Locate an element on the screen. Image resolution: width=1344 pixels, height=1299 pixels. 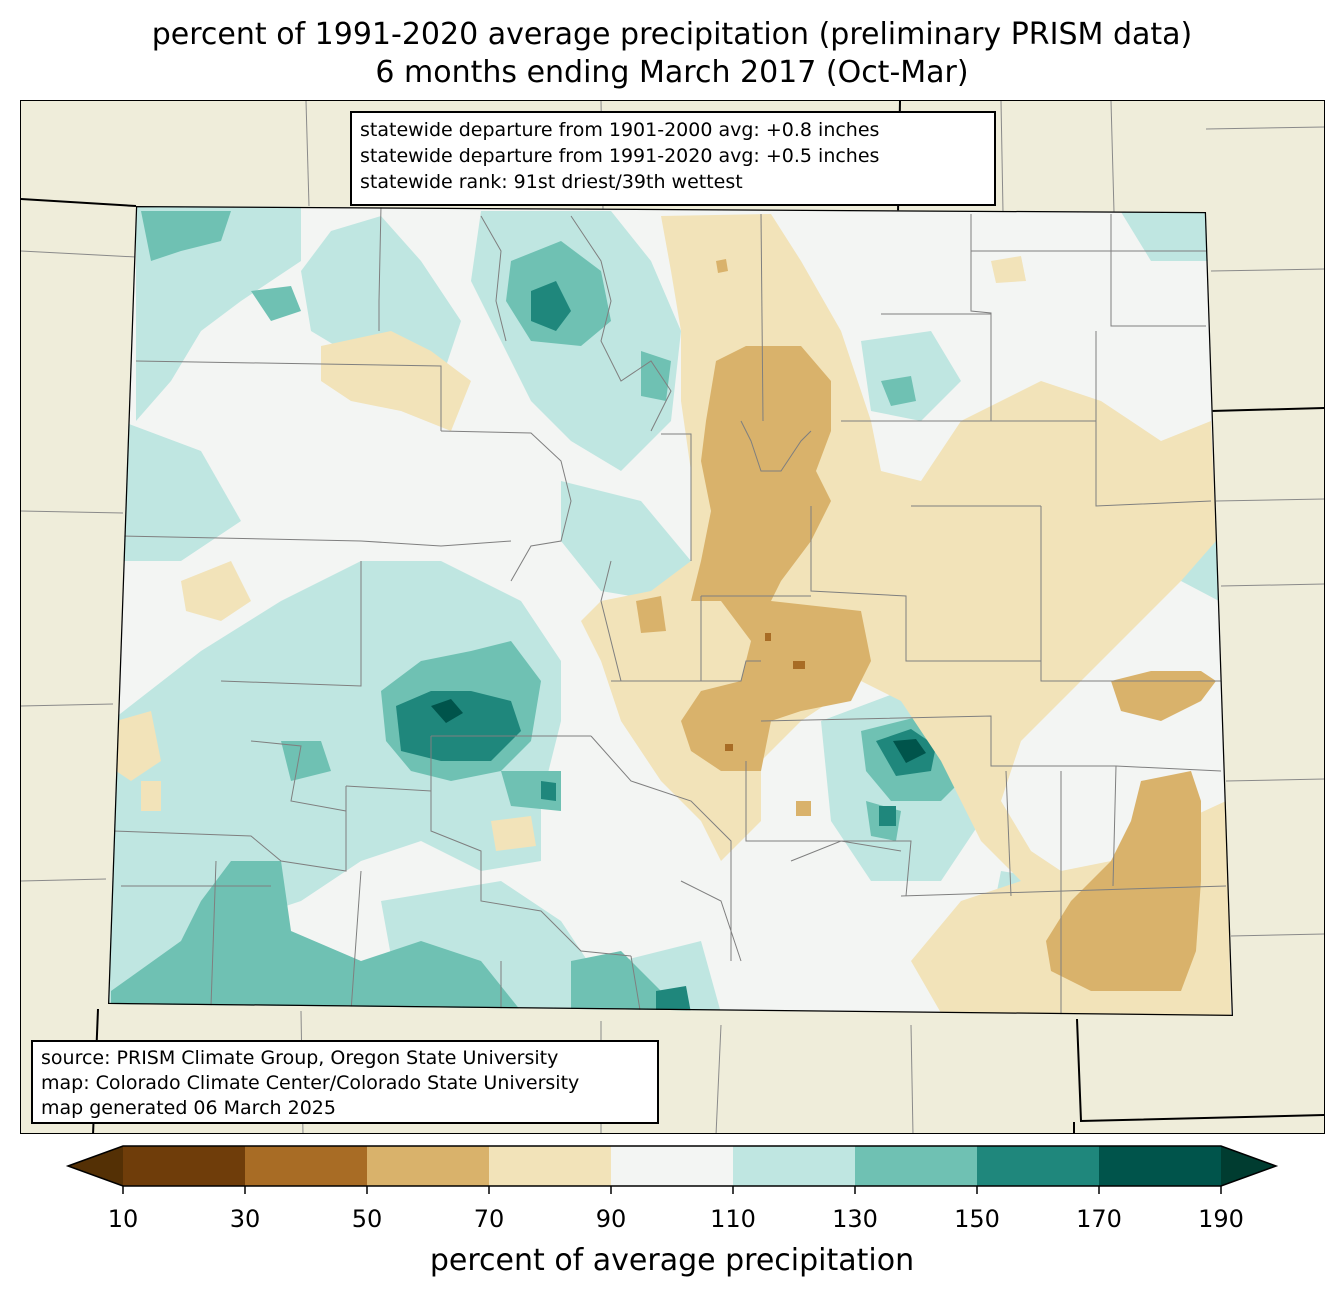
colorbar is located at coordinates (672, 1169).